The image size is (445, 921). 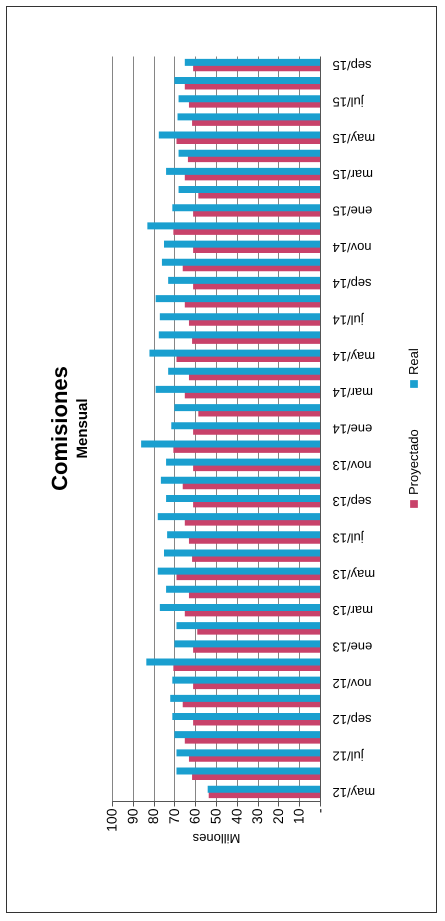 I want to click on x-tick-label: 30, so click(x=257, y=816).